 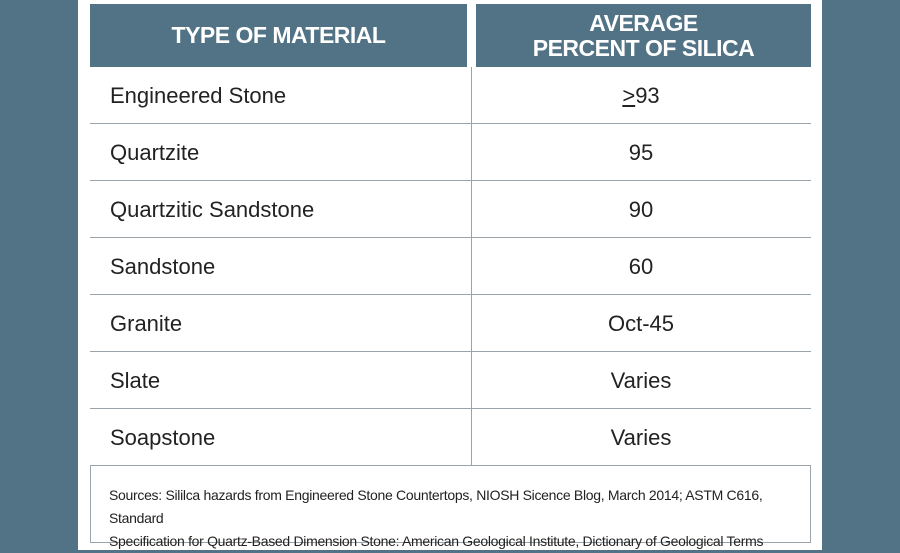 I want to click on silica-cell: 90, so click(x=641, y=209).